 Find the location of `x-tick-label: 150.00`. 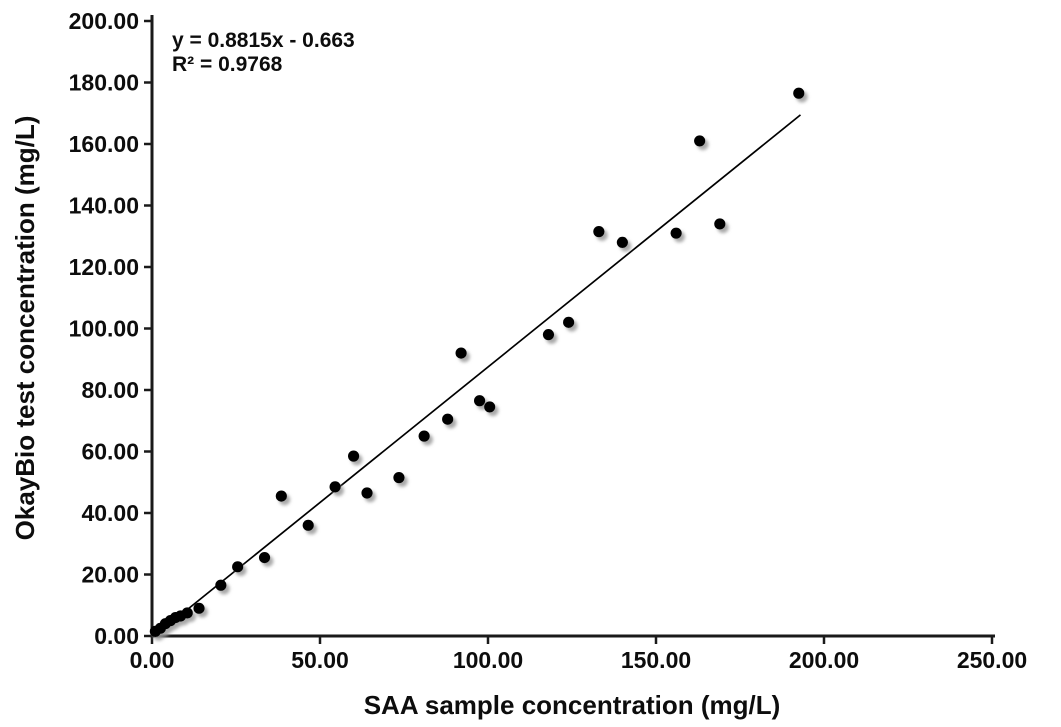

x-tick-label: 150.00 is located at coordinates (656, 660).